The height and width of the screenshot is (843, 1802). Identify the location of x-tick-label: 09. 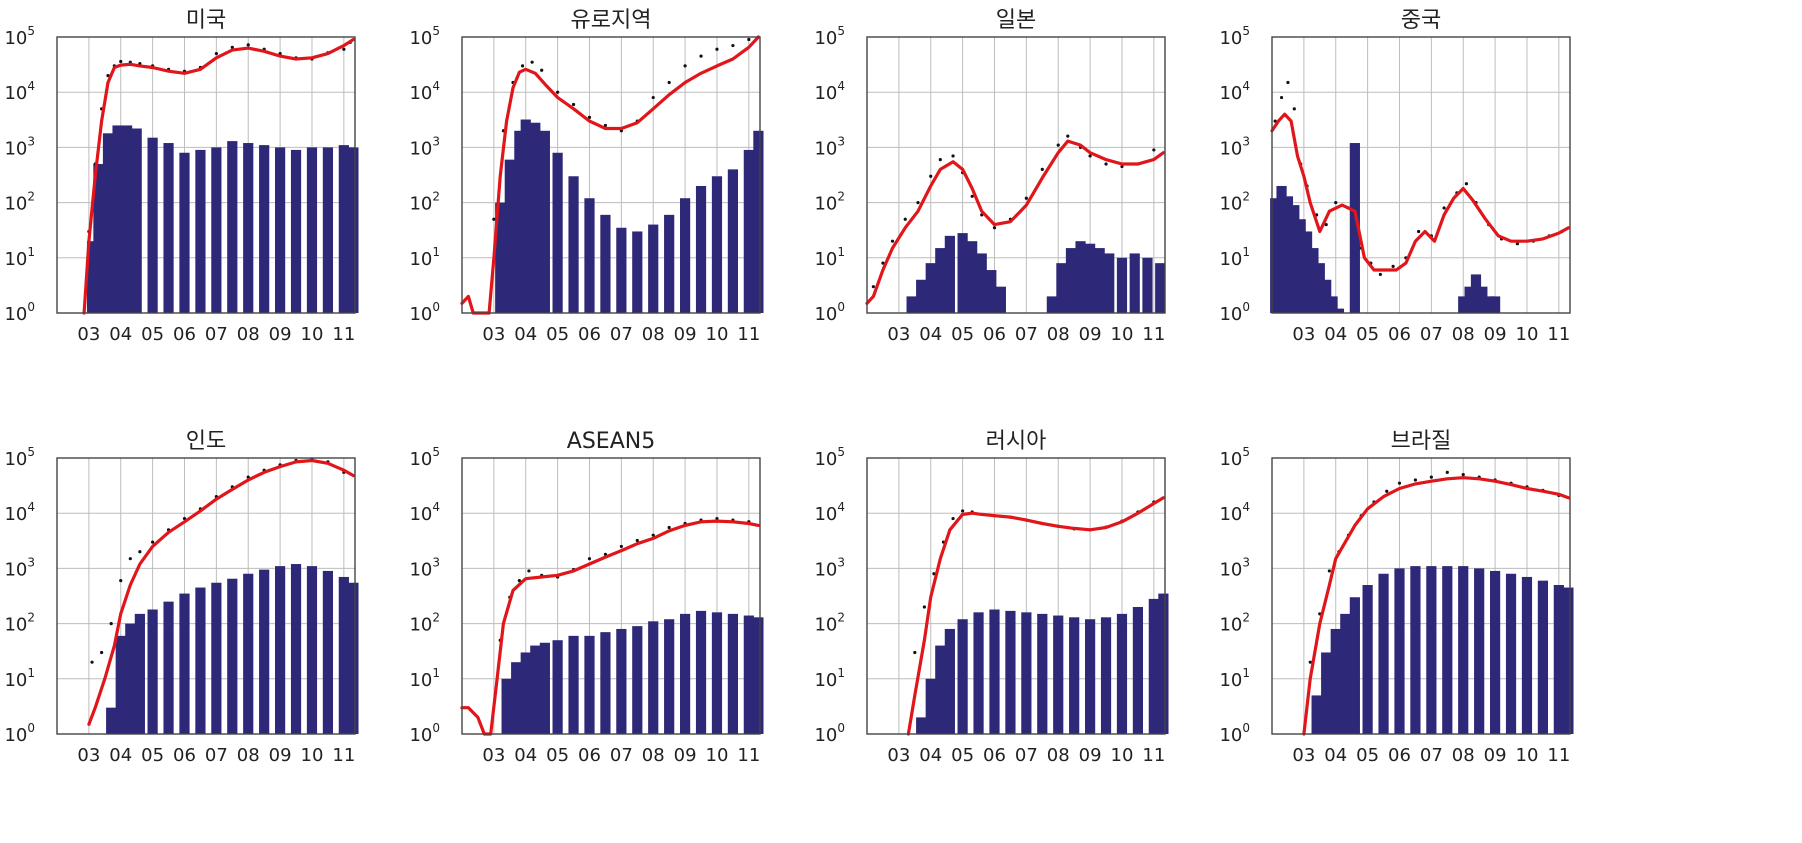
(685, 334).